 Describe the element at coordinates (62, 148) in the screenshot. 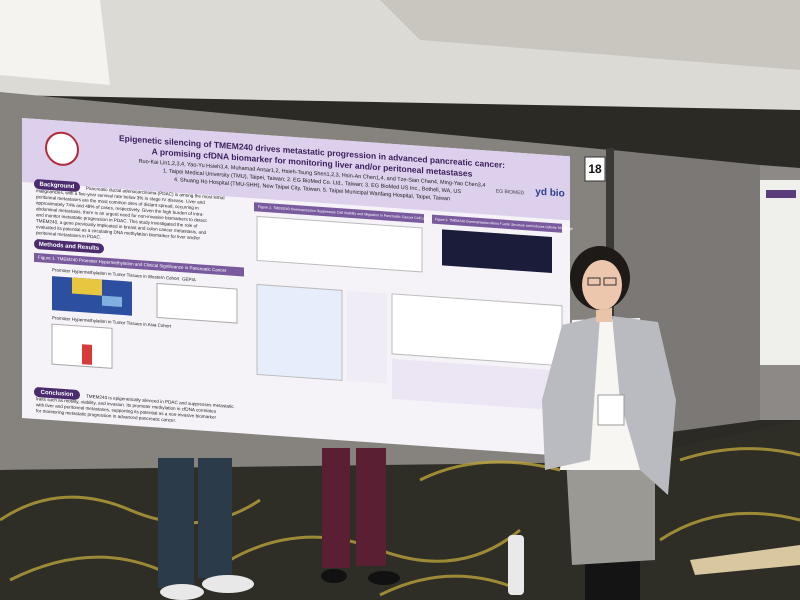

I see `university-logo` at that location.